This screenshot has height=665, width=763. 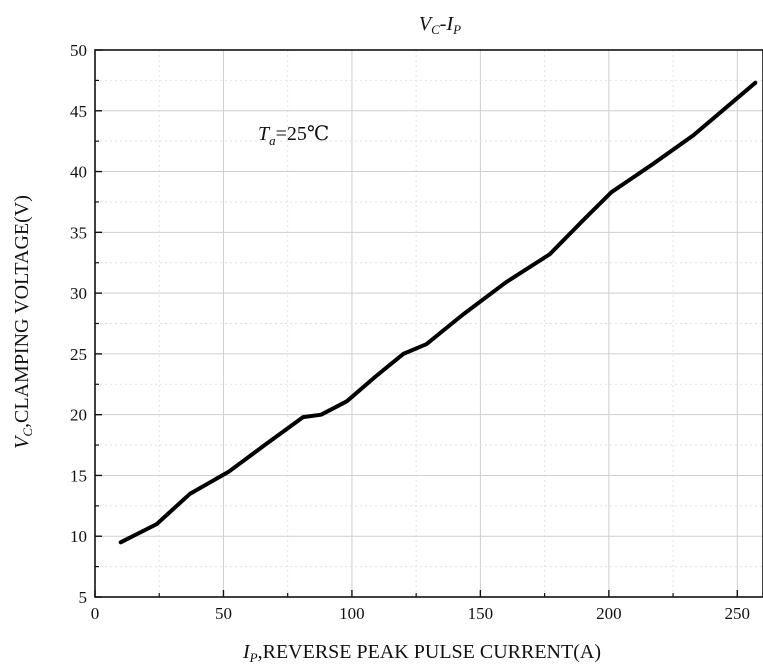 What do you see at coordinates (456, 29) in the screenshot?
I see `title-second-sub: P` at bounding box center [456, 29].